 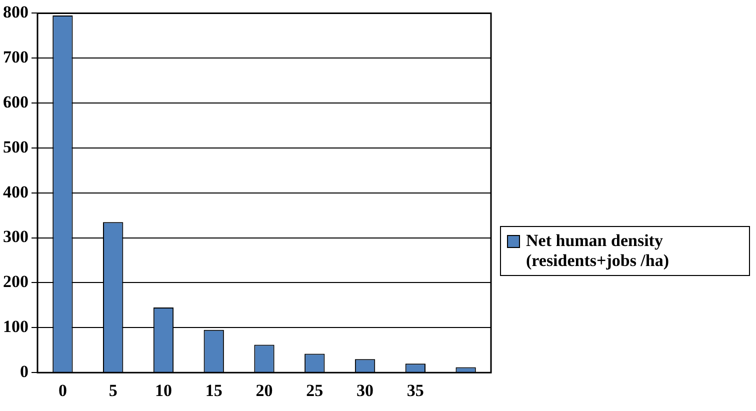 I want to click on x-tick-label: 25, so click(x=315, y=390).